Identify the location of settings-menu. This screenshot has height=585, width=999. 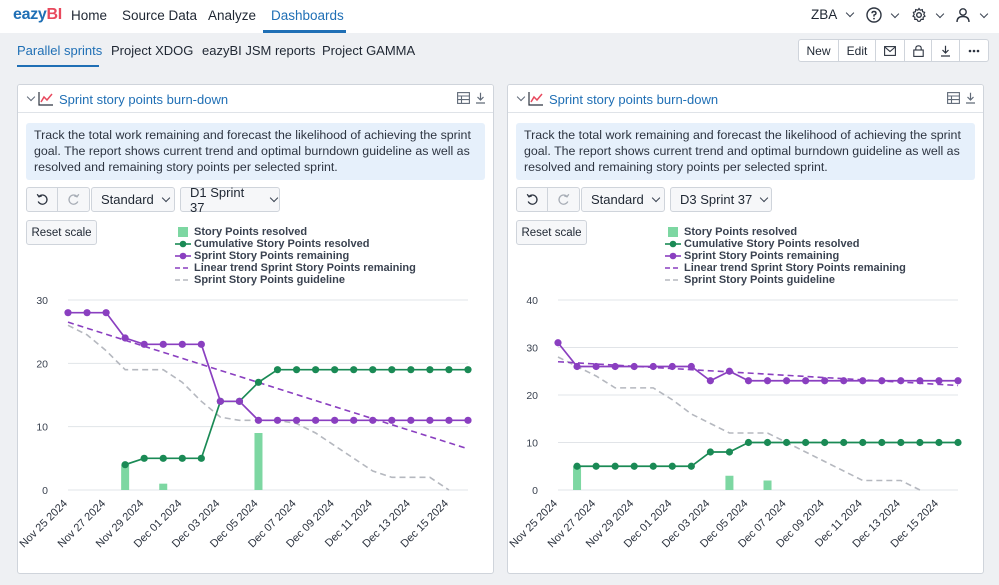
(928, 15).